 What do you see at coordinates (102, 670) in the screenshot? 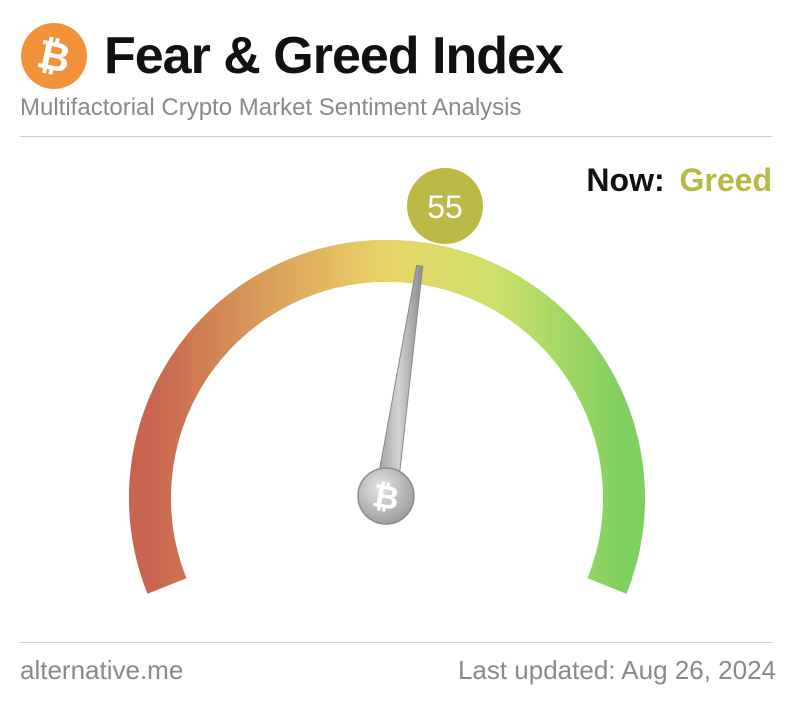
I see `source-link: alternative.me` at bounding box center [102, 670].